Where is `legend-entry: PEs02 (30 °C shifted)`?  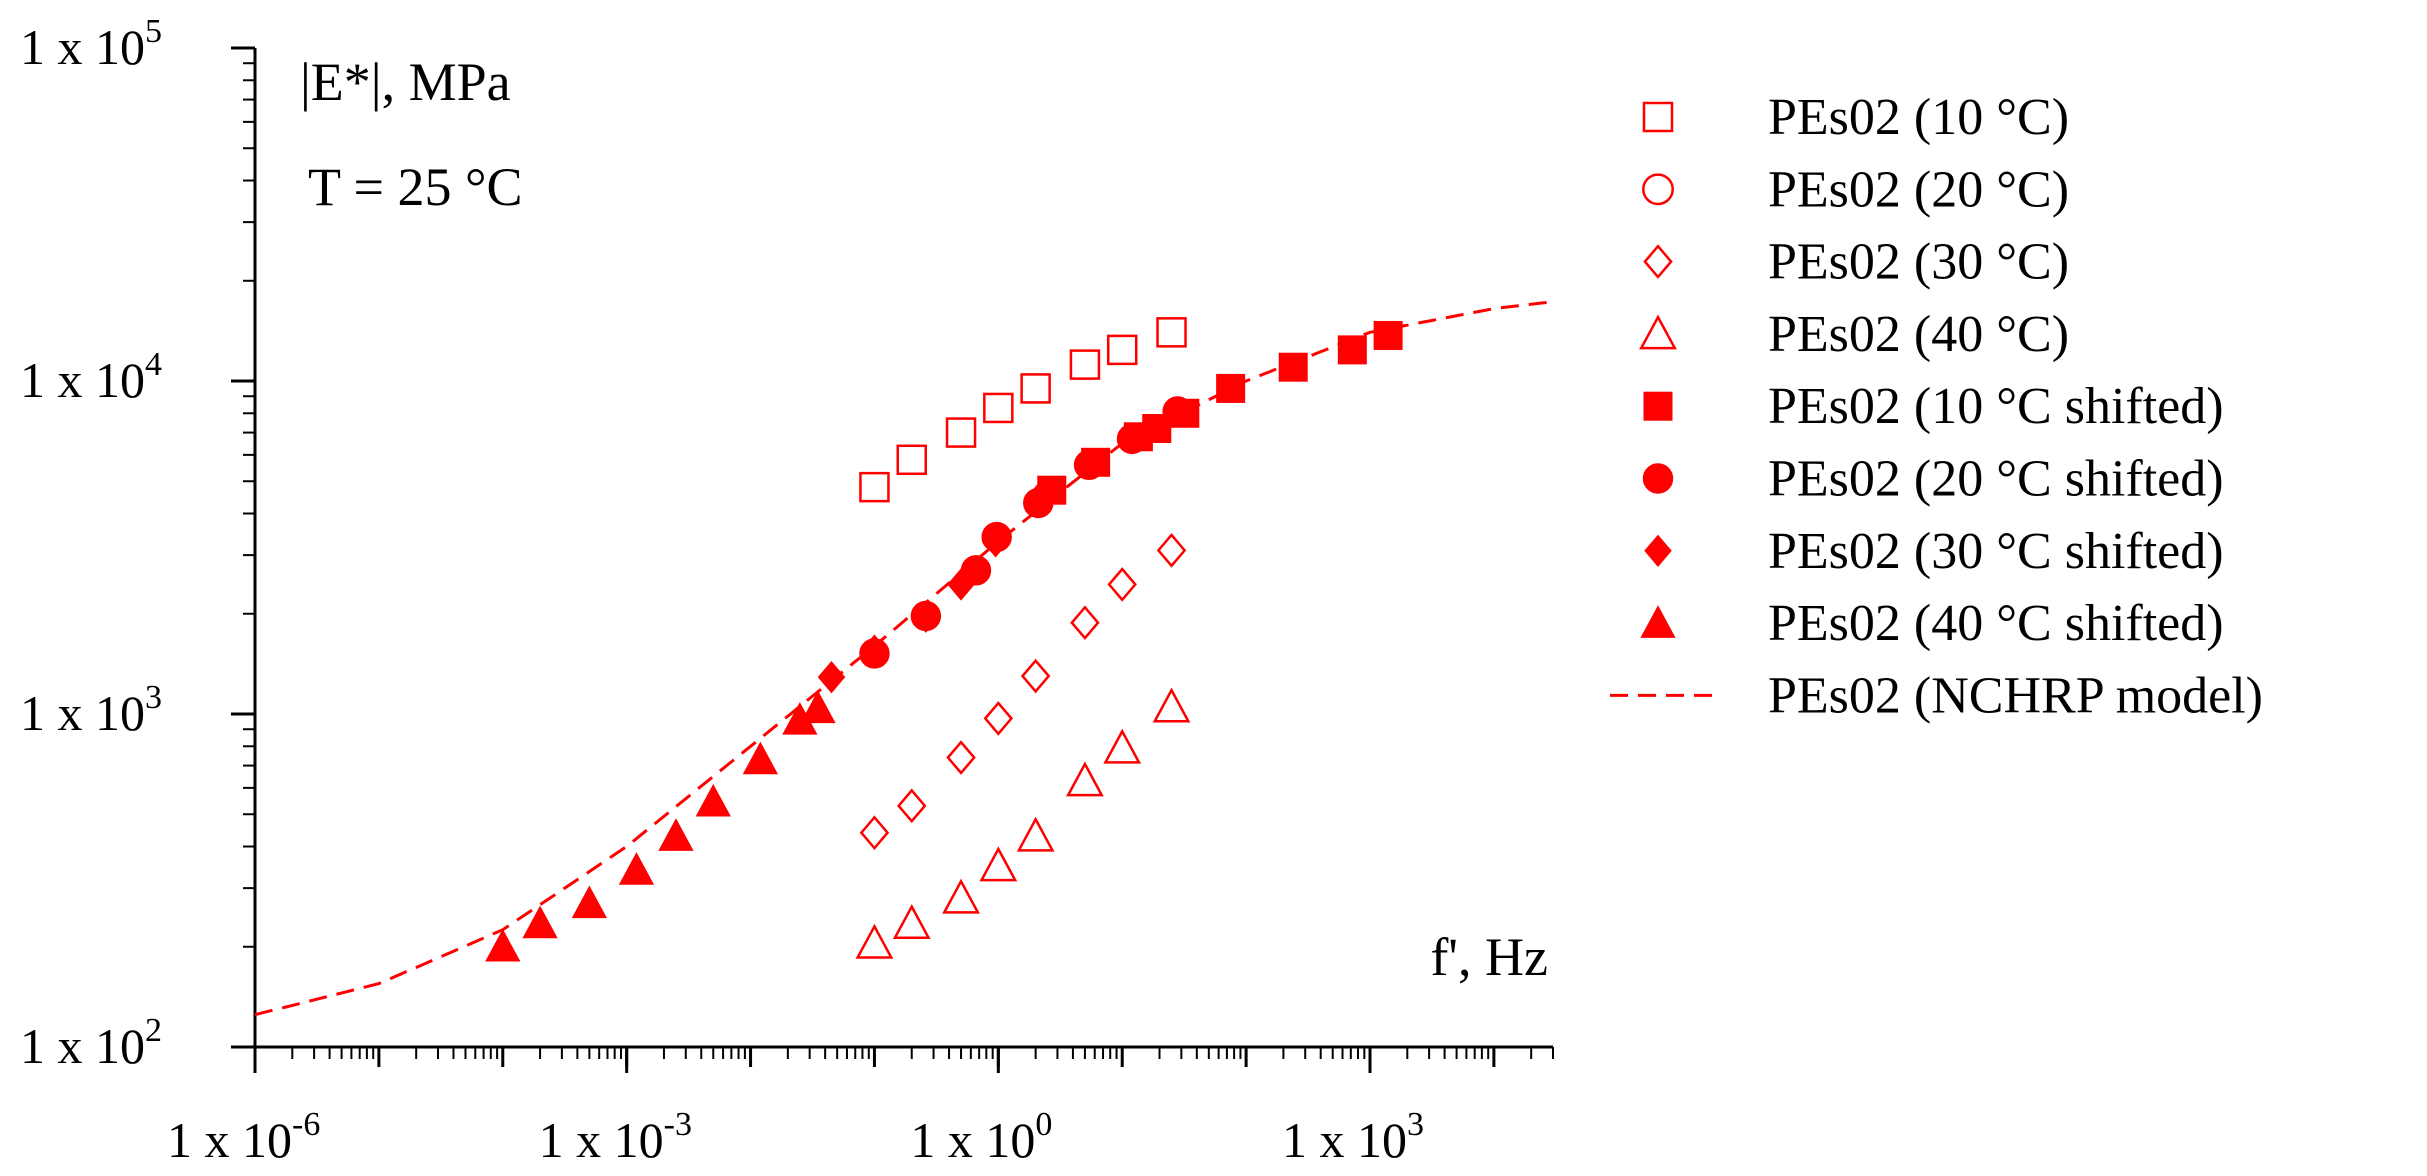
legend-entry: PEs02 (30 °C shifted) is located at coordinates (1934, 551).